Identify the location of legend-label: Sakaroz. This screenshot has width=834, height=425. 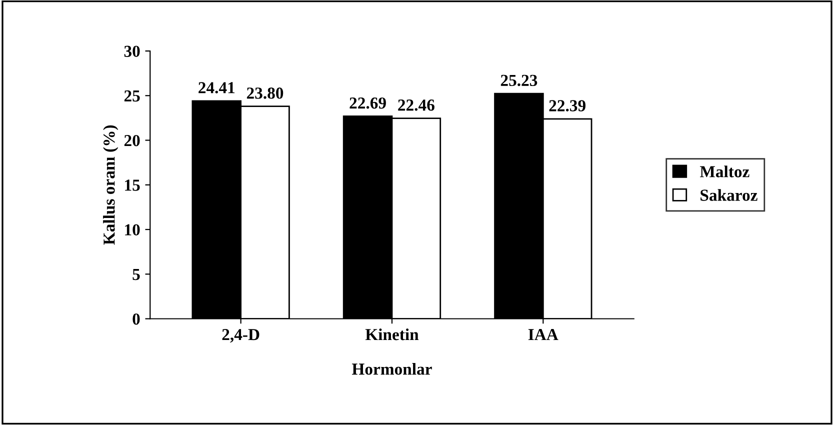
(729, 195).